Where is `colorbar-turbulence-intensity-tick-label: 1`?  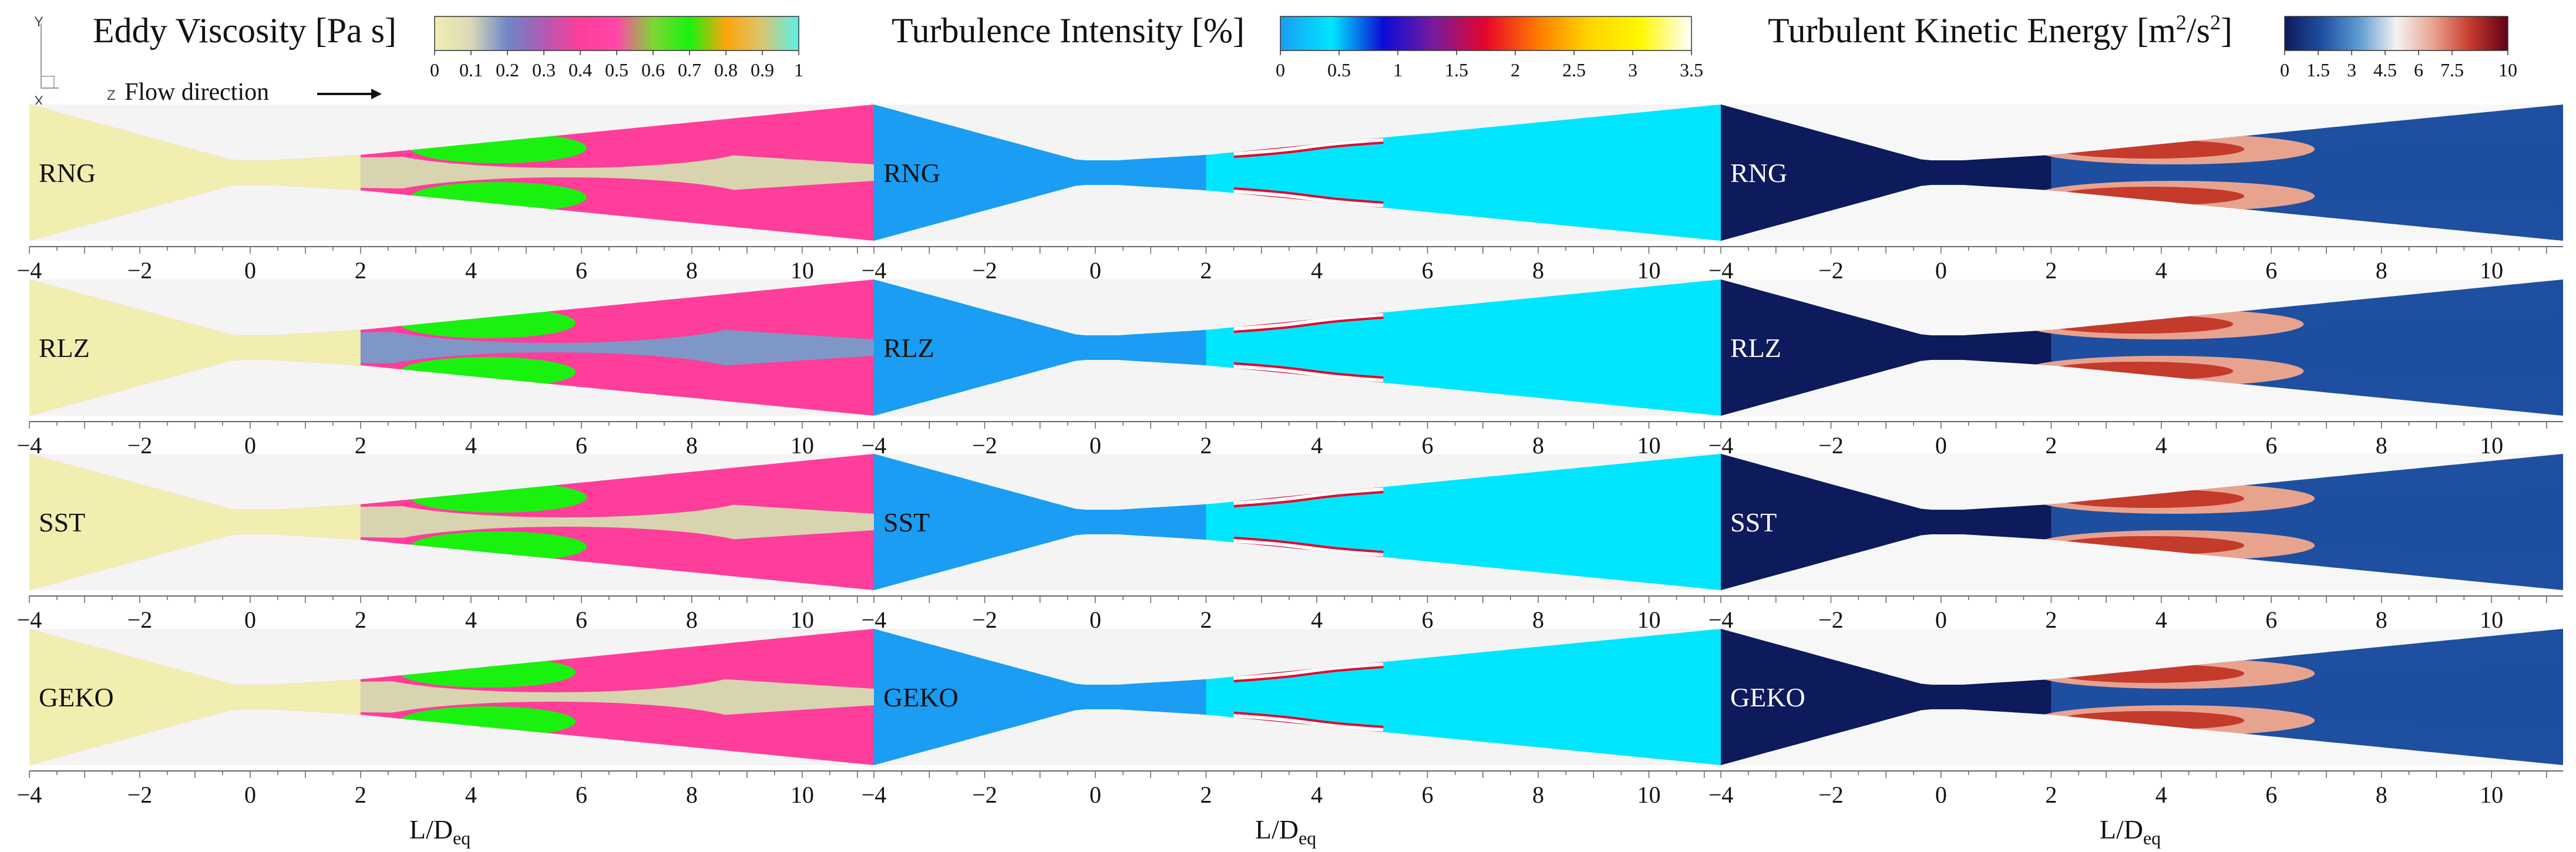 colorbar-turbulence-intensity-tick-label: 1 is located at coordinates (1398, 69).